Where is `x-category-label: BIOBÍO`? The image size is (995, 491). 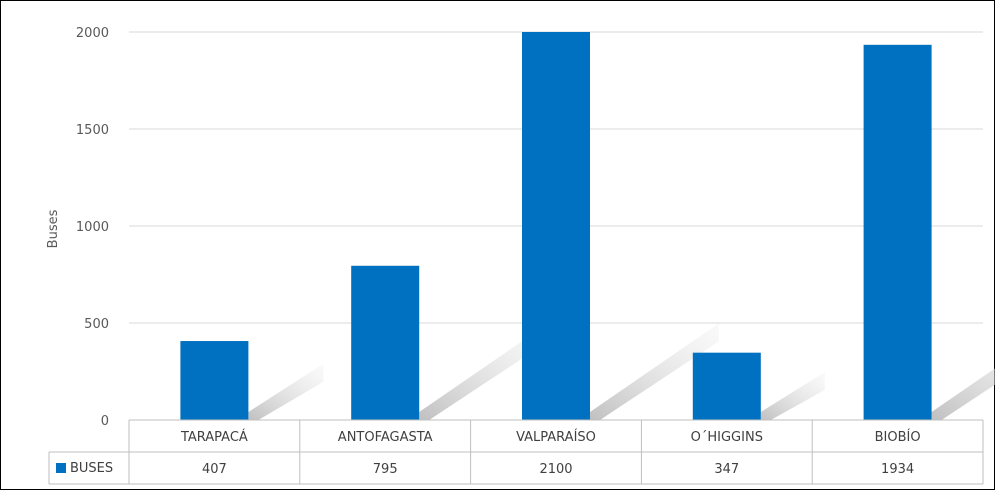 x-category-label: BIOBÍO is located at coordinates (898, 437).